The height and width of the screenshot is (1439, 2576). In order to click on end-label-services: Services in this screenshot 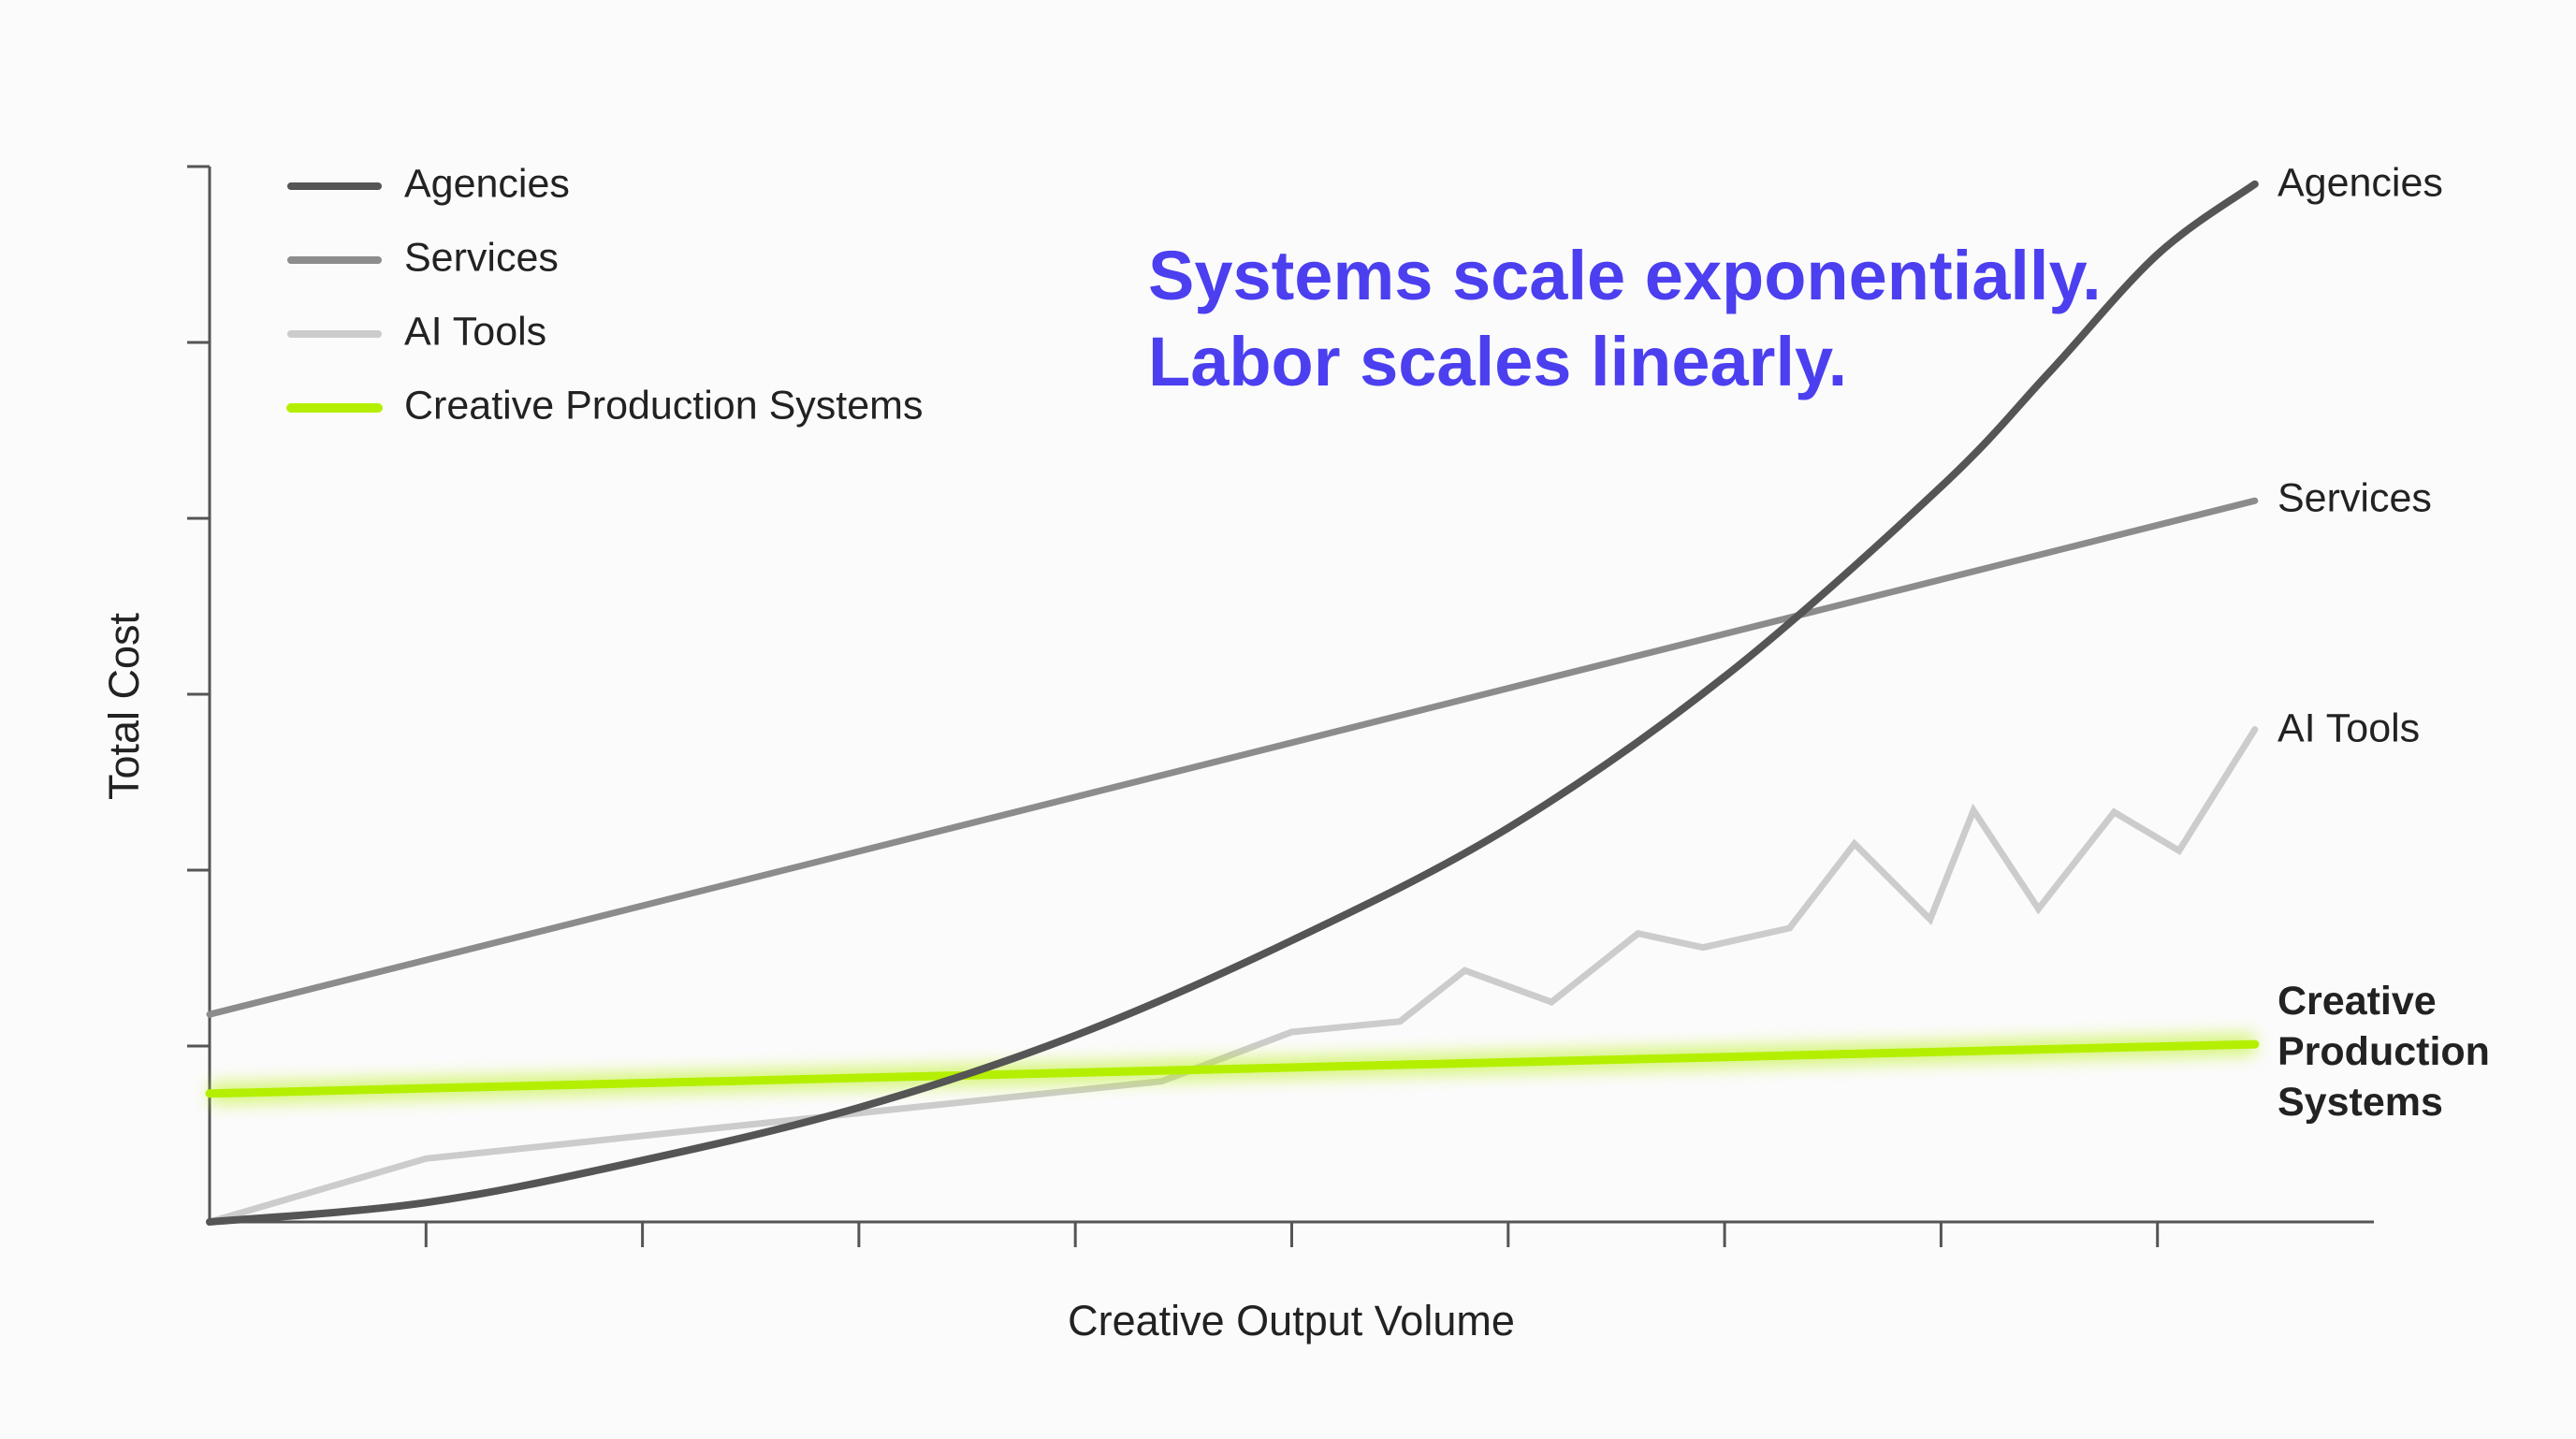, I will do `click(2355, 497)`.